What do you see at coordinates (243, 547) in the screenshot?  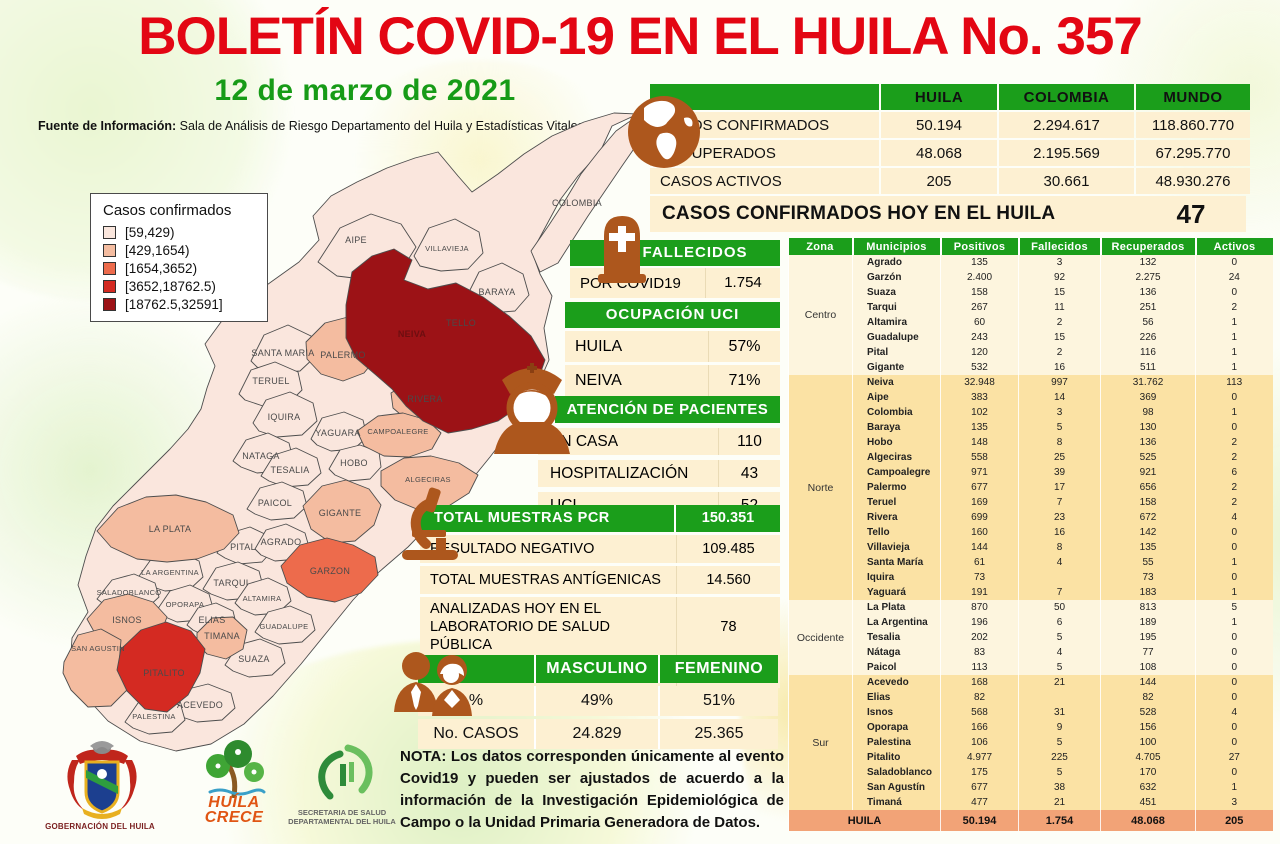 I see `map-label: PITAL` at bounding box center [243, 547].